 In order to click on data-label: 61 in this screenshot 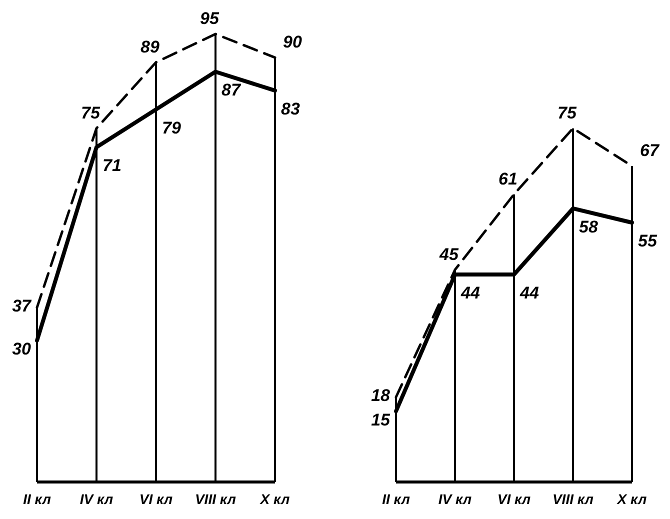, I will do `click(508, 178)`.